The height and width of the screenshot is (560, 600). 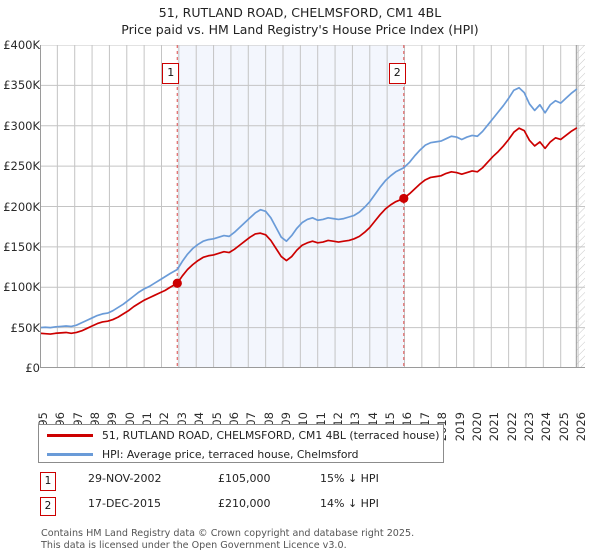 I want to click on transaction-row: 1 29-NOV-2002 £105,000 15% ↓ HPI, so click(x=273, y=484).